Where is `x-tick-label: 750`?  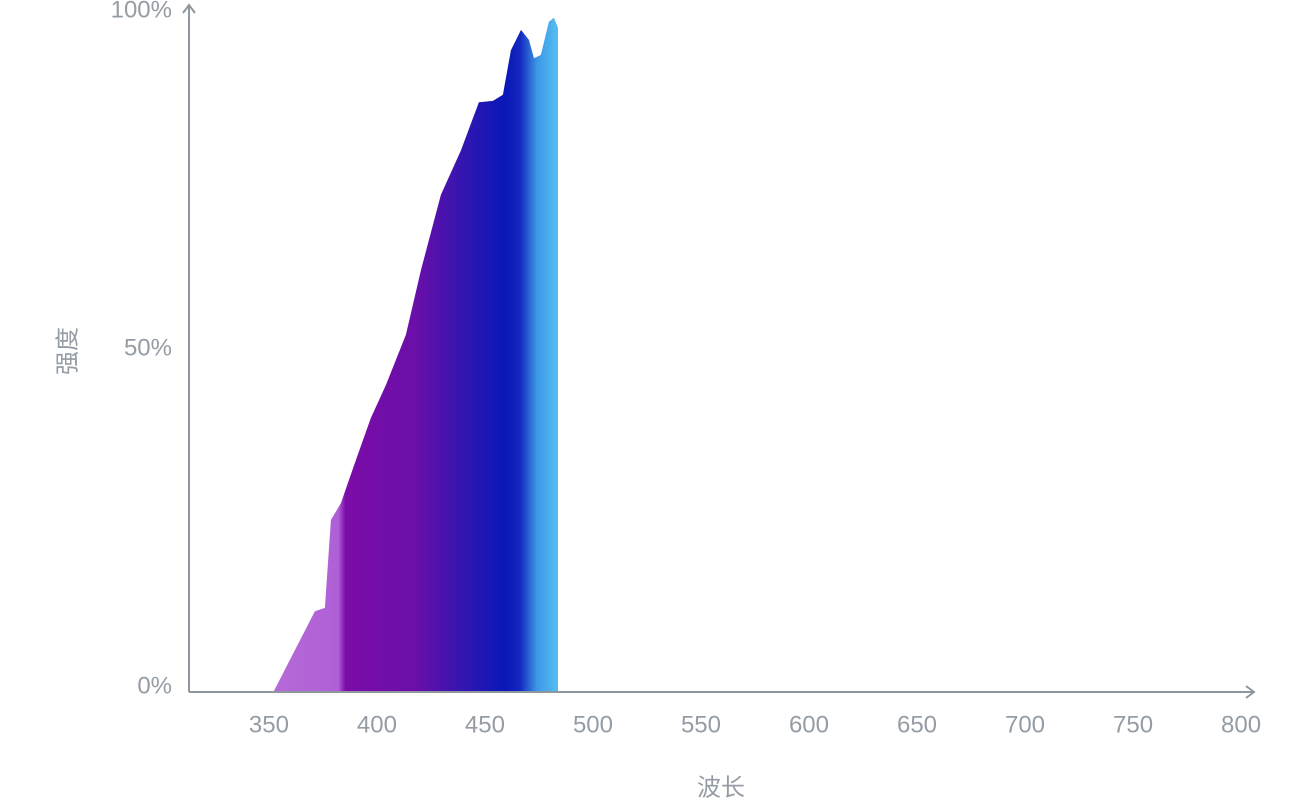
x-tick-label: 750 is located at coordinates (1133, 724).